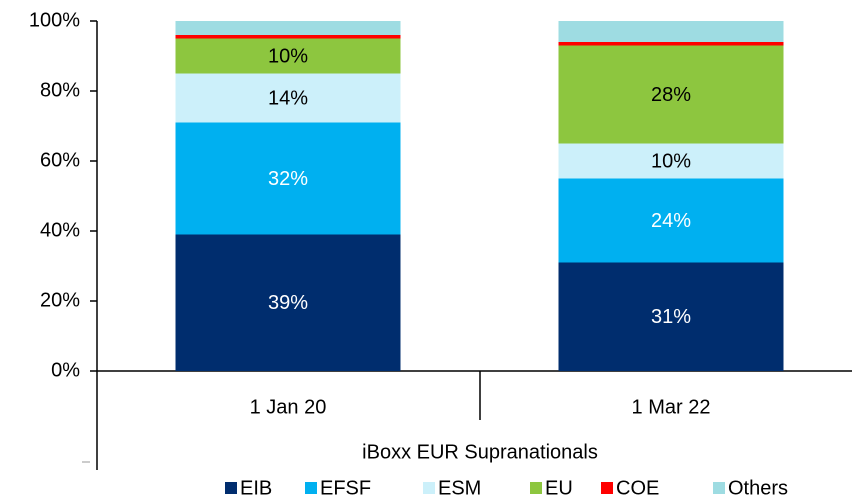 The image size is (854, 501). I want to click on data-label: 24%, so click(671, 221).